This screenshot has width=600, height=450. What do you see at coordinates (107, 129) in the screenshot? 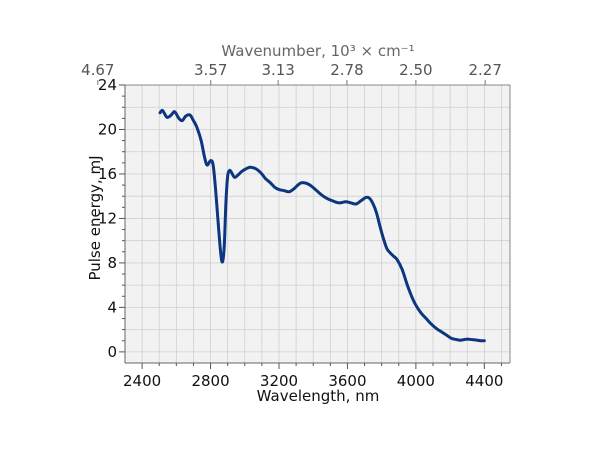
I see `y-tick-label: 20` at bounding box center [107, 129].